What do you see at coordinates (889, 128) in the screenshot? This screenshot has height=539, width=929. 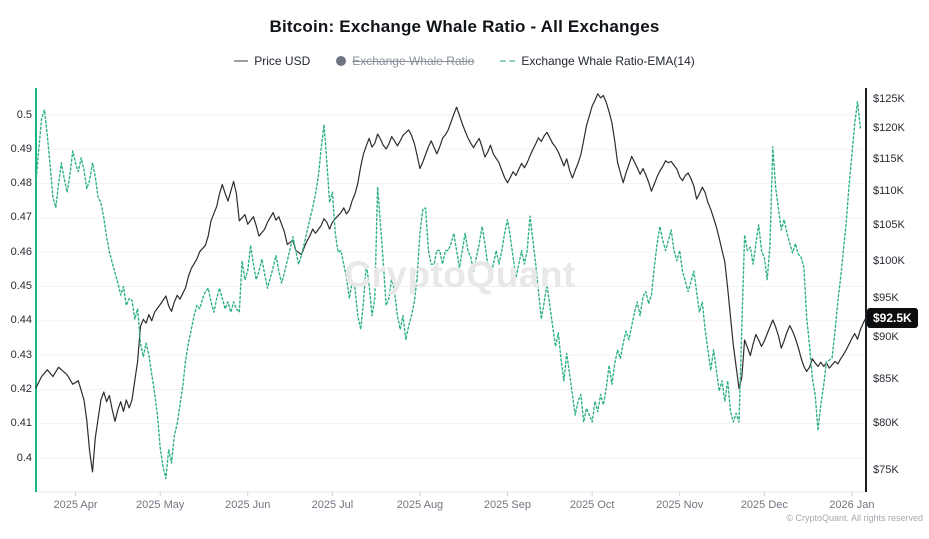 I see `right-axis-tick-label: $120K` at bounding box center [889, 128].